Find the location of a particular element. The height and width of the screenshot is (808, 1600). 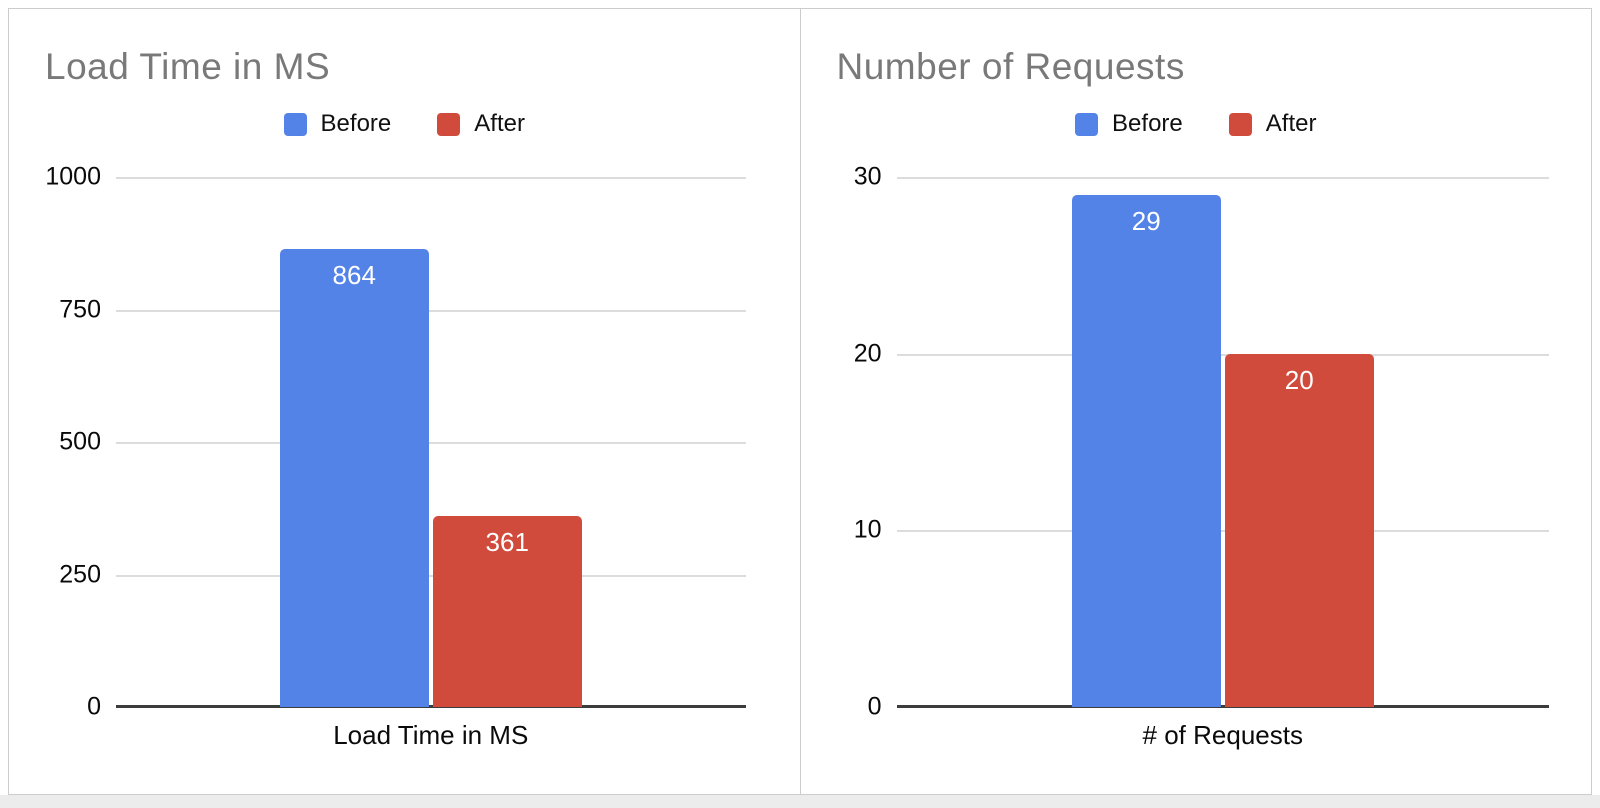

before-bar-value: 864 is located at coordinates (354, 275).